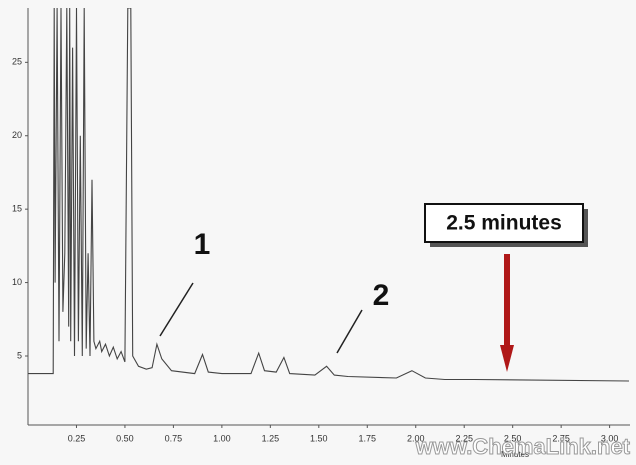 This screenshot has height=465, width=636. What do you see at coordinates (523, 446) in the screenshot?
I see `watermark: www.ChemaLink.net` at bounding box center [523, 446].